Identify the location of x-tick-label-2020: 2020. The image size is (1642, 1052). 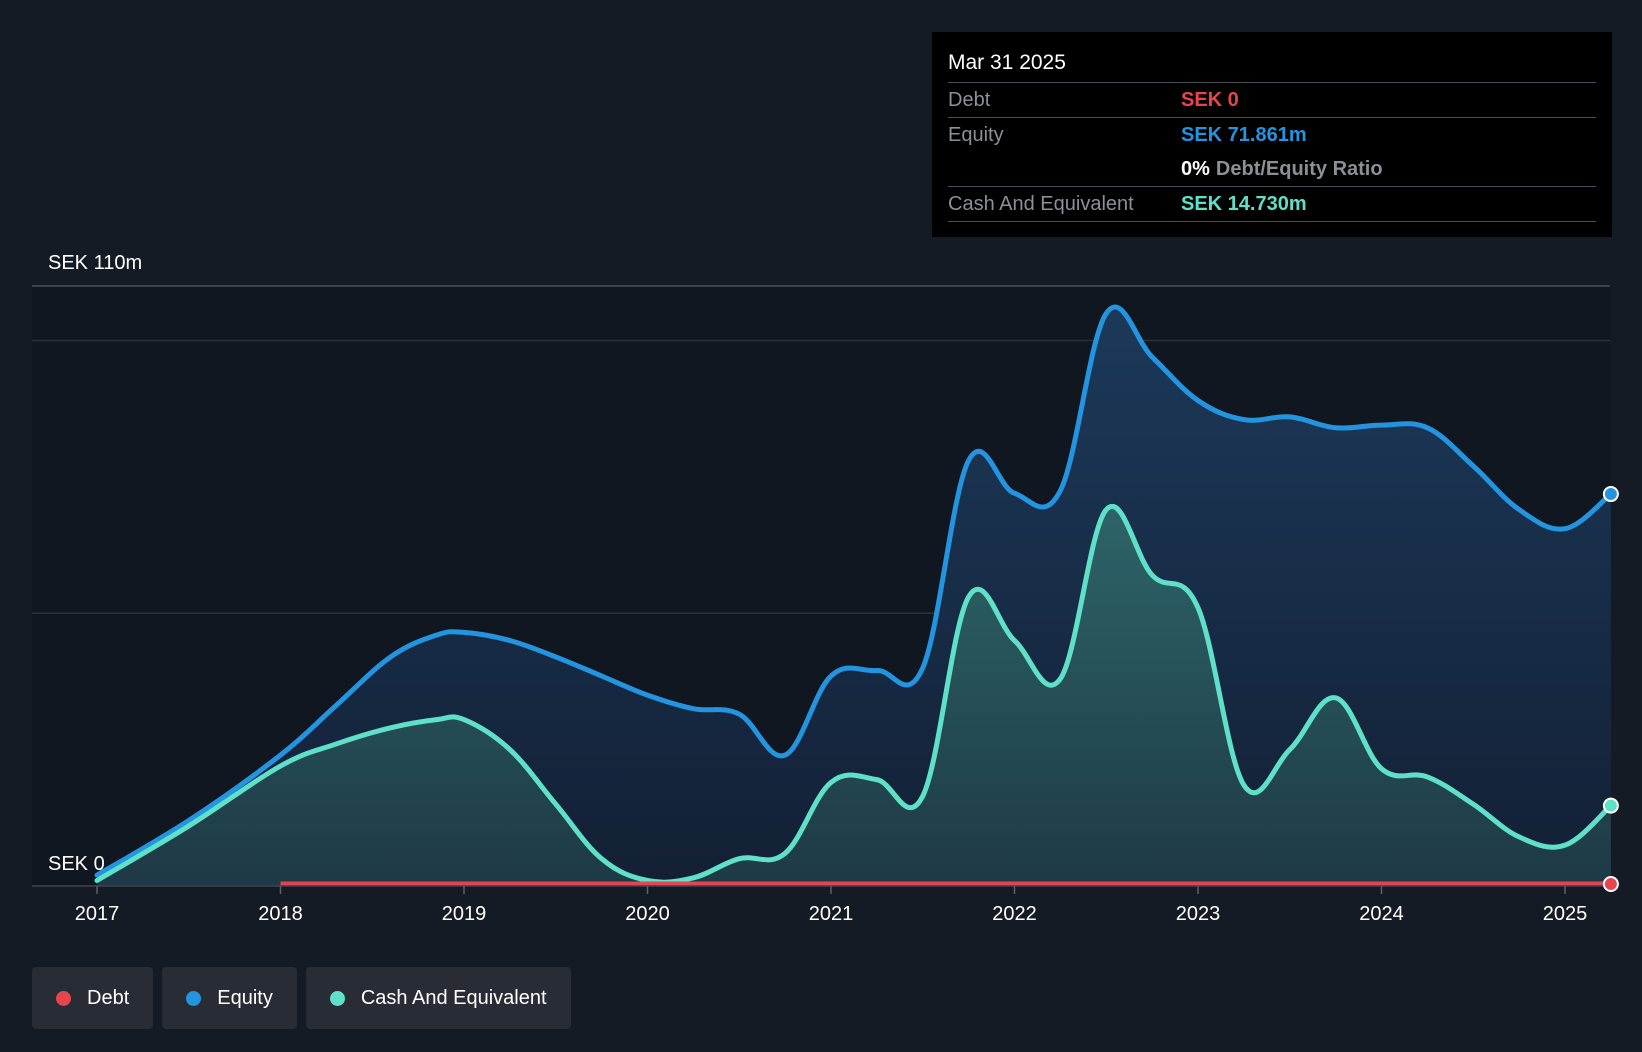
(647, 914).